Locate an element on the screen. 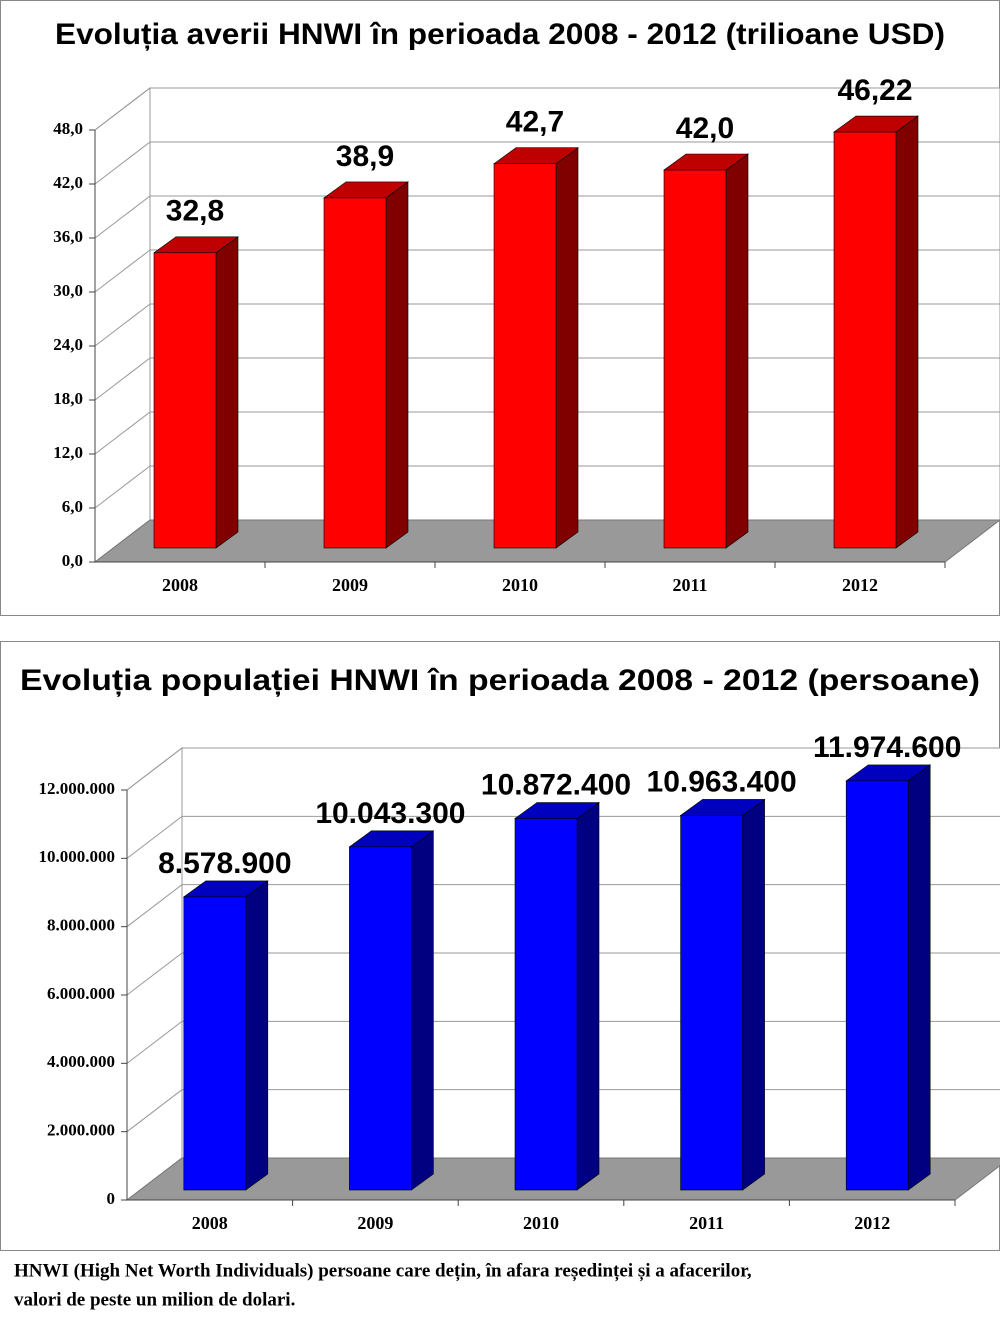  y-tick-label: 24,0 is located at coordinates (68, 344).